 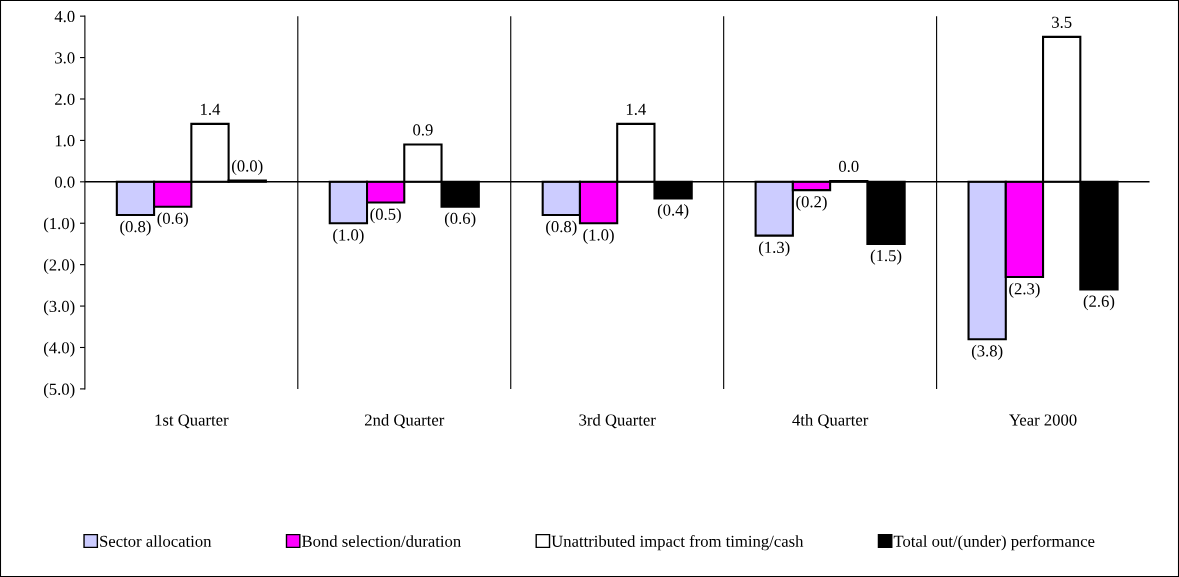 What do you see at coordinates (385, 216) in the screenshot?
I see `data-label: (0.5)` at bounding box center [385, 216].